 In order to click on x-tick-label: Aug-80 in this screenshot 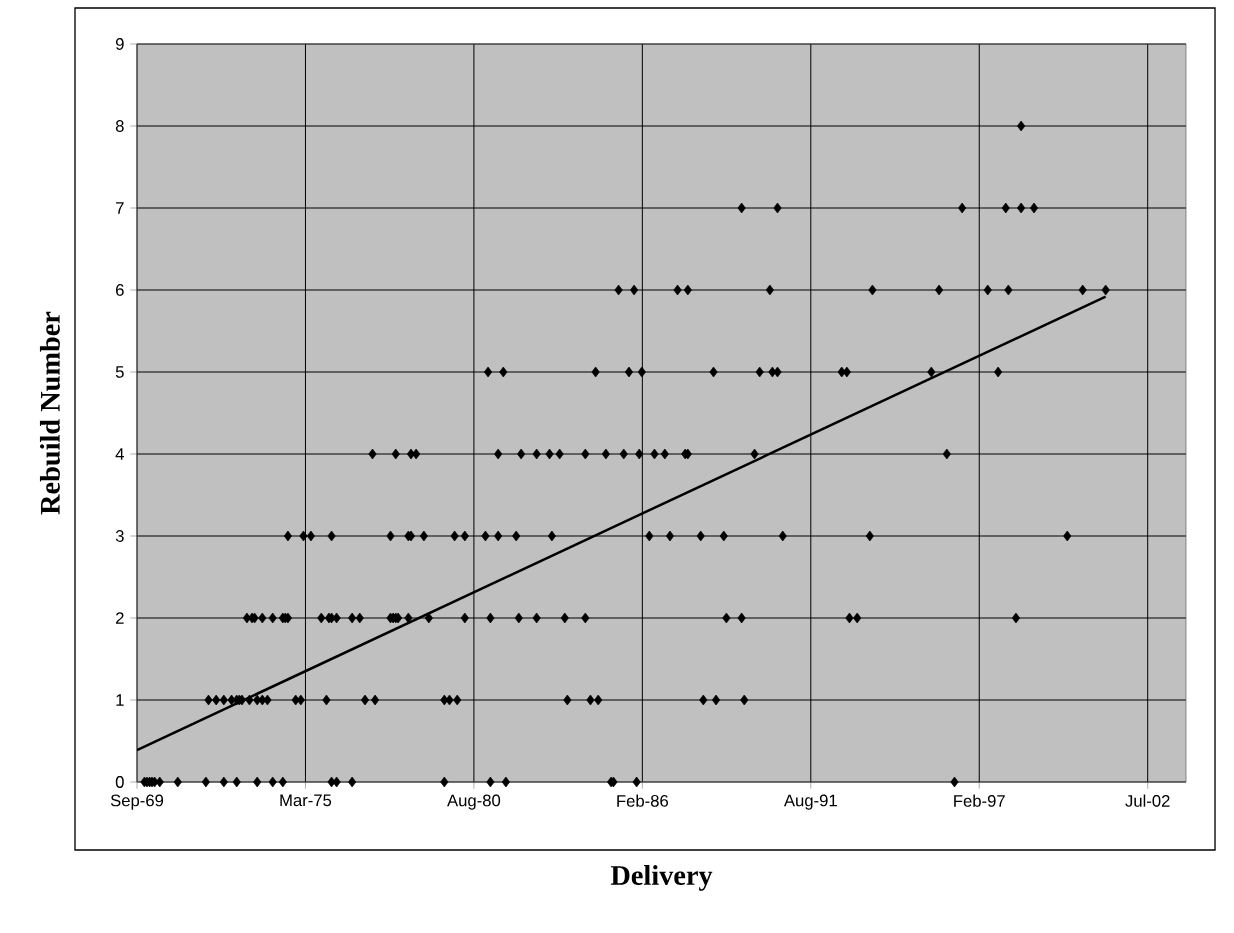, I will do `click(474, 802)`.